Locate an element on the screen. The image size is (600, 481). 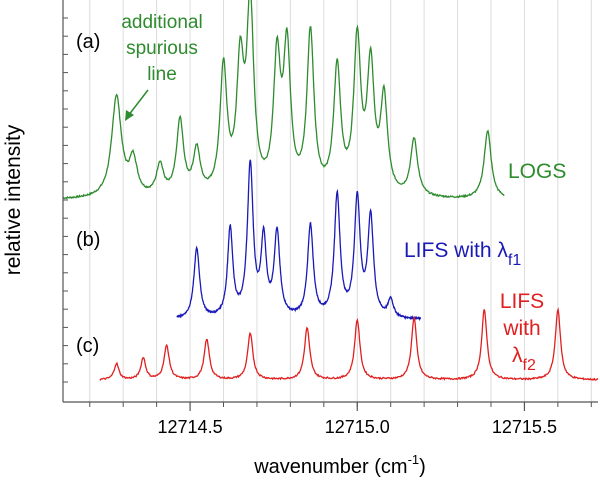
series-label-lifs1-main: LIFS with λ is located at coordinates (456, 250).